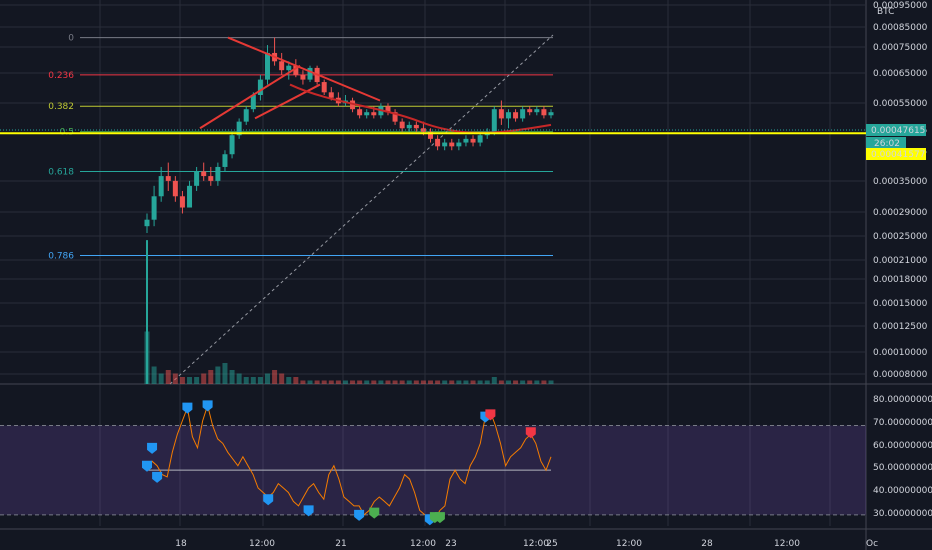 The image size is (932, 550). I want to click on oscillator-axis-tick: 40.00000000, so click(902, 491).